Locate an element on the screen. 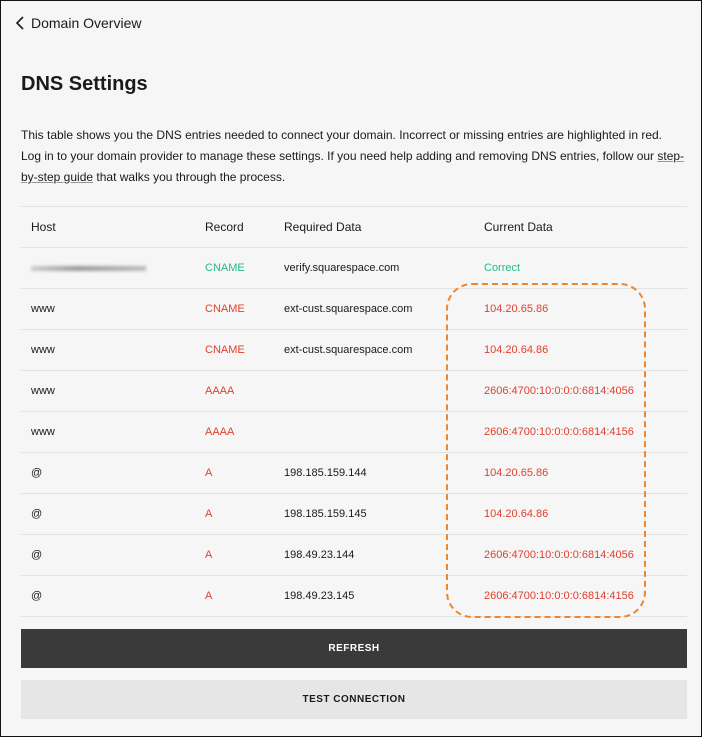 The image size is (702, 737). required-data-cell: verify.squarespace.com is located at coordinates (342, 268).